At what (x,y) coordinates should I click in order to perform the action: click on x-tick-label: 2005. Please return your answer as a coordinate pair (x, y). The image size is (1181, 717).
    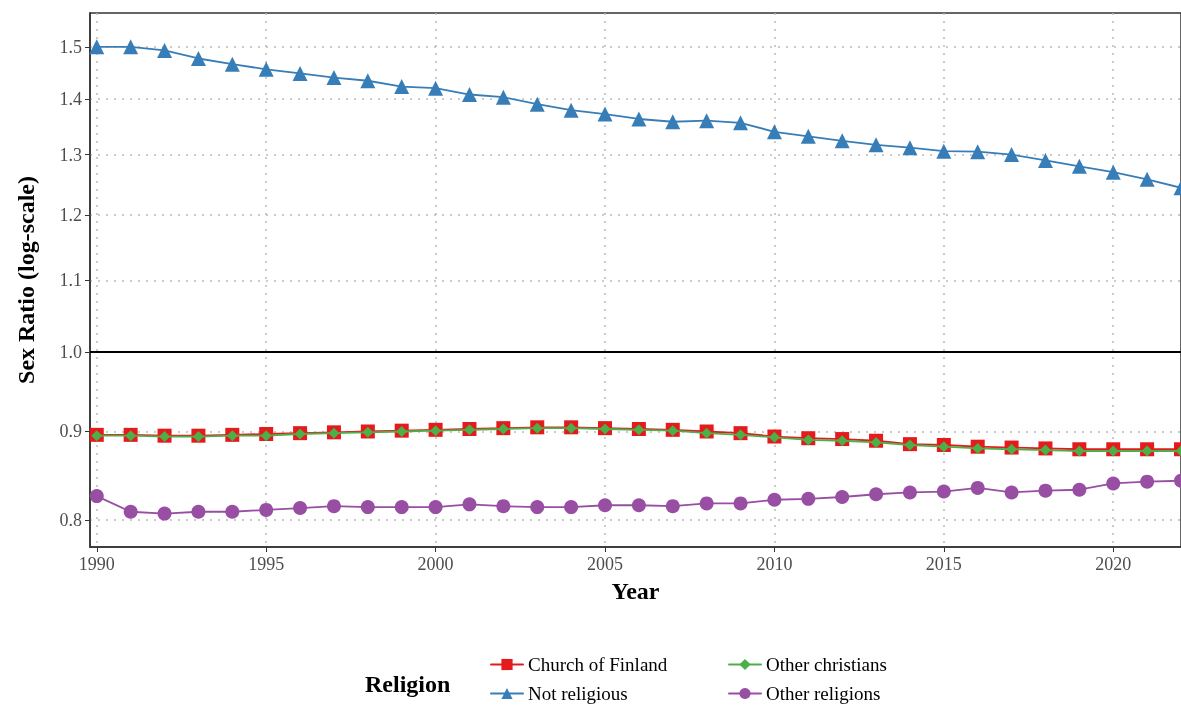
    Looking at the image, I should click on (605, 564).